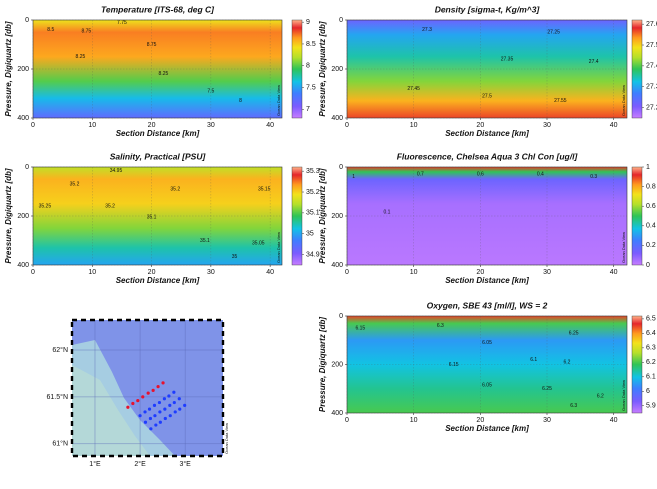 The image size is (657, 489). I want to click on x-tick-label: 3°E, so click(185, 464).